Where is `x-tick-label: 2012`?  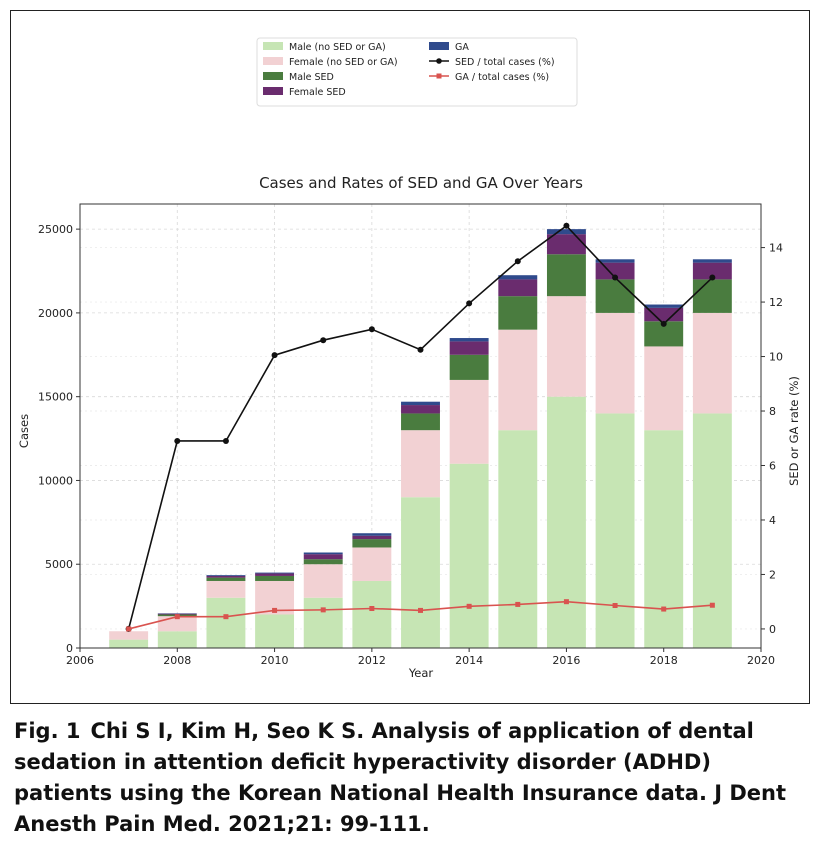 x-tick-label: 2012 is located at coordinates (372, 660).